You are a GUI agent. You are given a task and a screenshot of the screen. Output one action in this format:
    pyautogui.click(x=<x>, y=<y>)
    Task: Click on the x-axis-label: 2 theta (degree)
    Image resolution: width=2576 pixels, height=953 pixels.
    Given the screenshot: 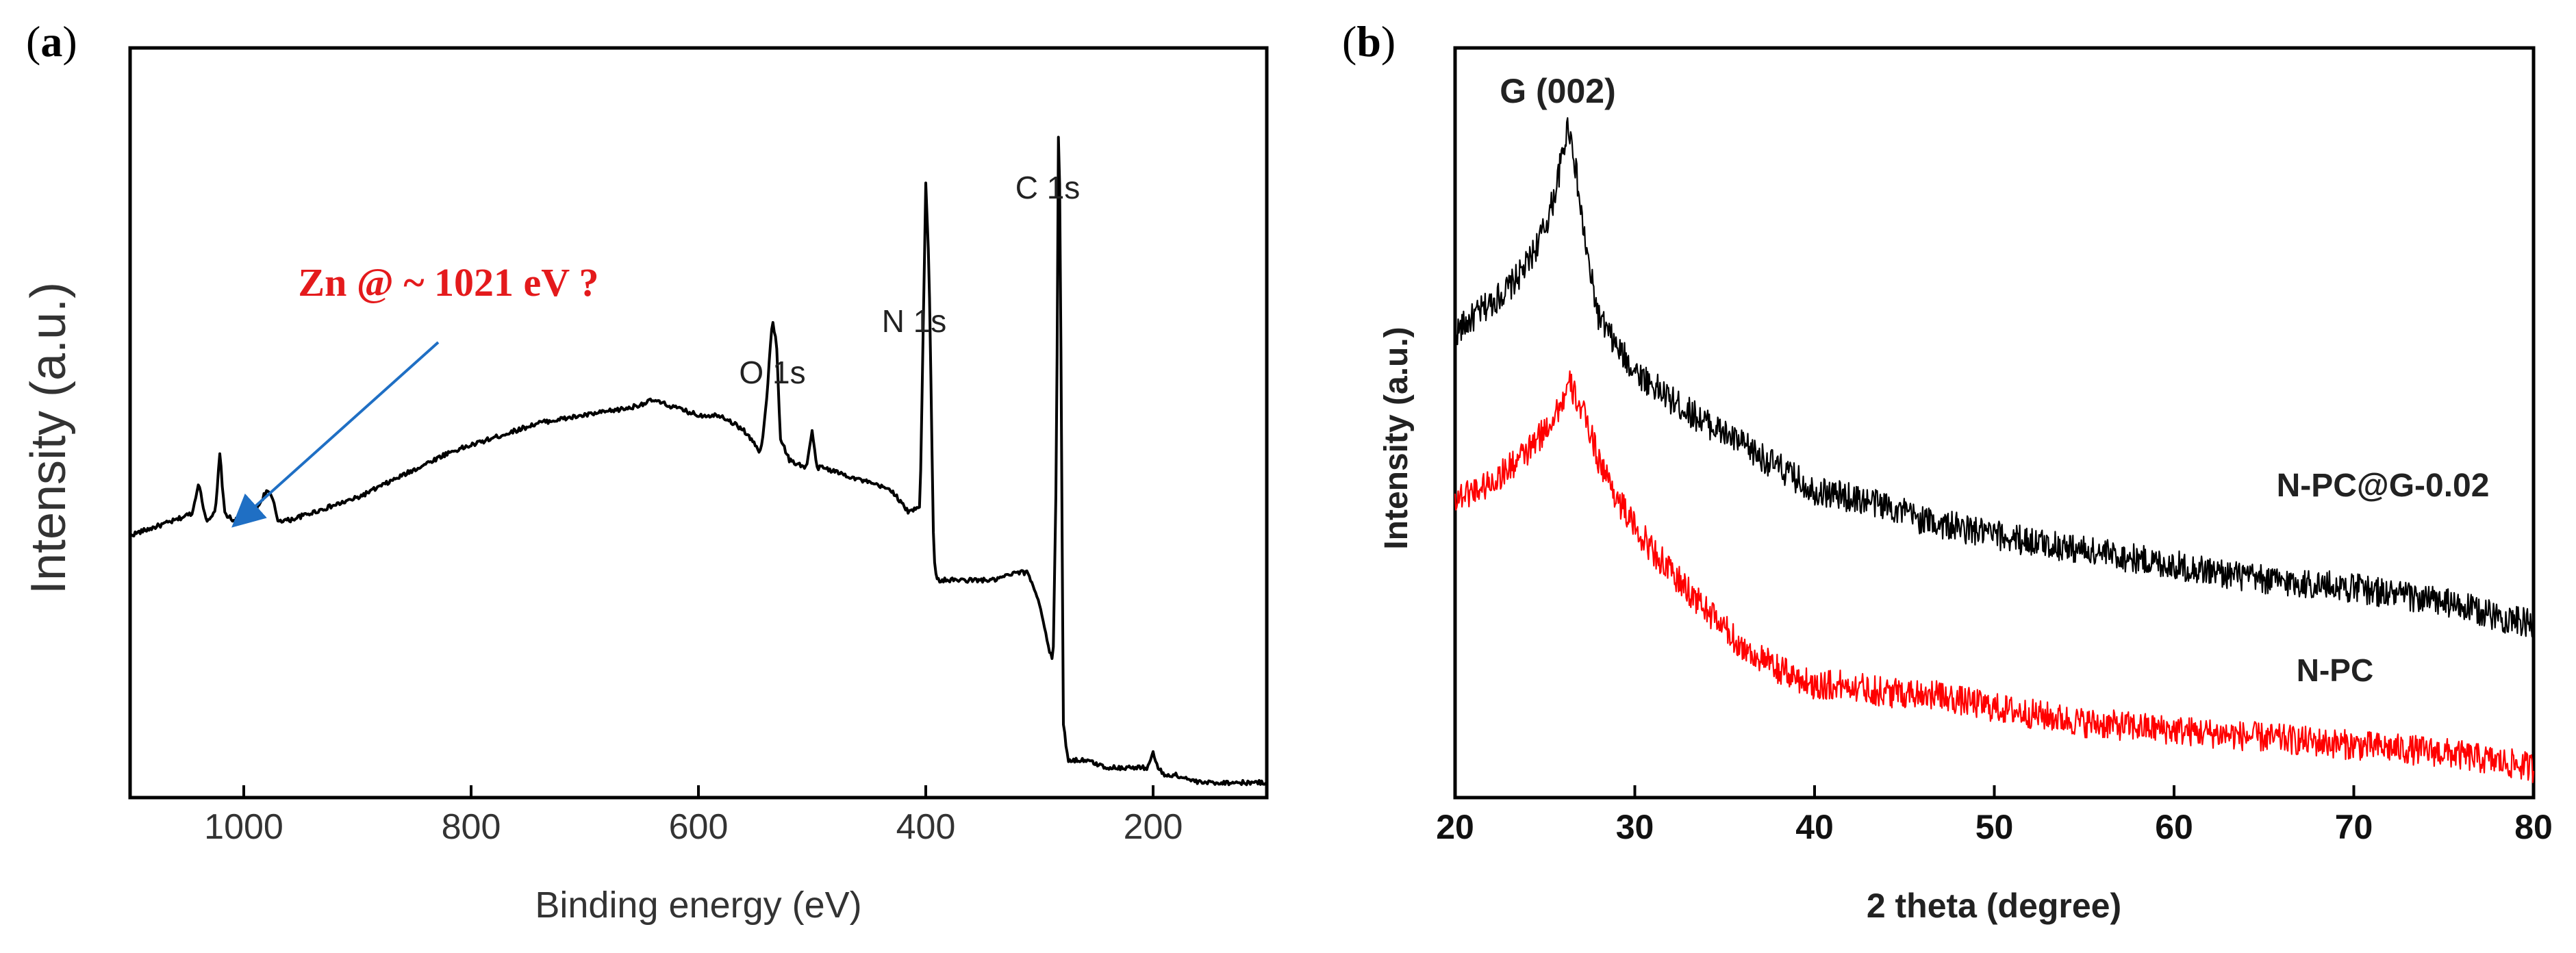 What is the action you would take?
    pyautogui.click(x=1994, y=906)
    